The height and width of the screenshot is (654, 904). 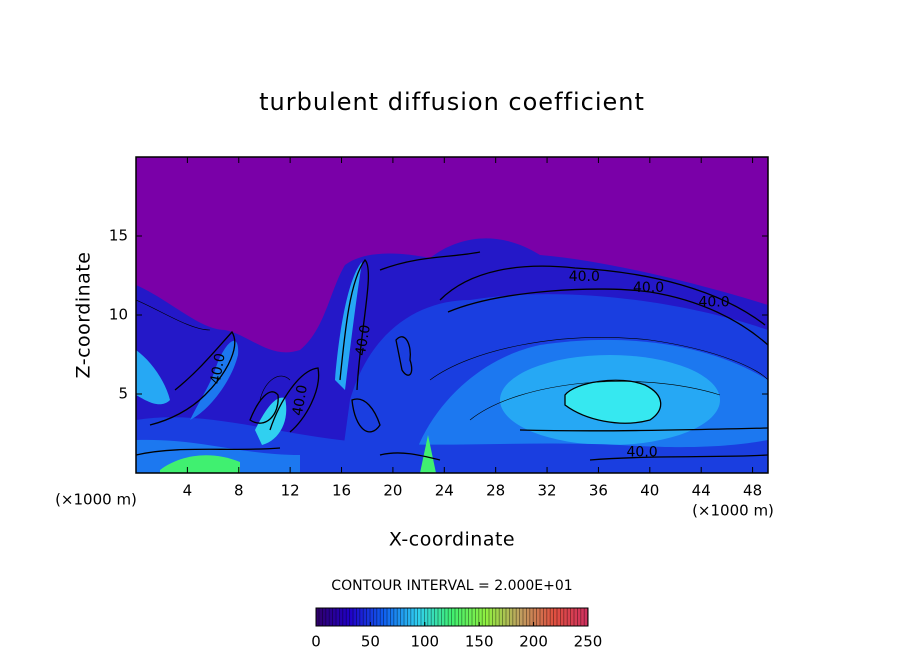 I want to click on colorbar-tick-label: 0, so click(x=316, y=642).